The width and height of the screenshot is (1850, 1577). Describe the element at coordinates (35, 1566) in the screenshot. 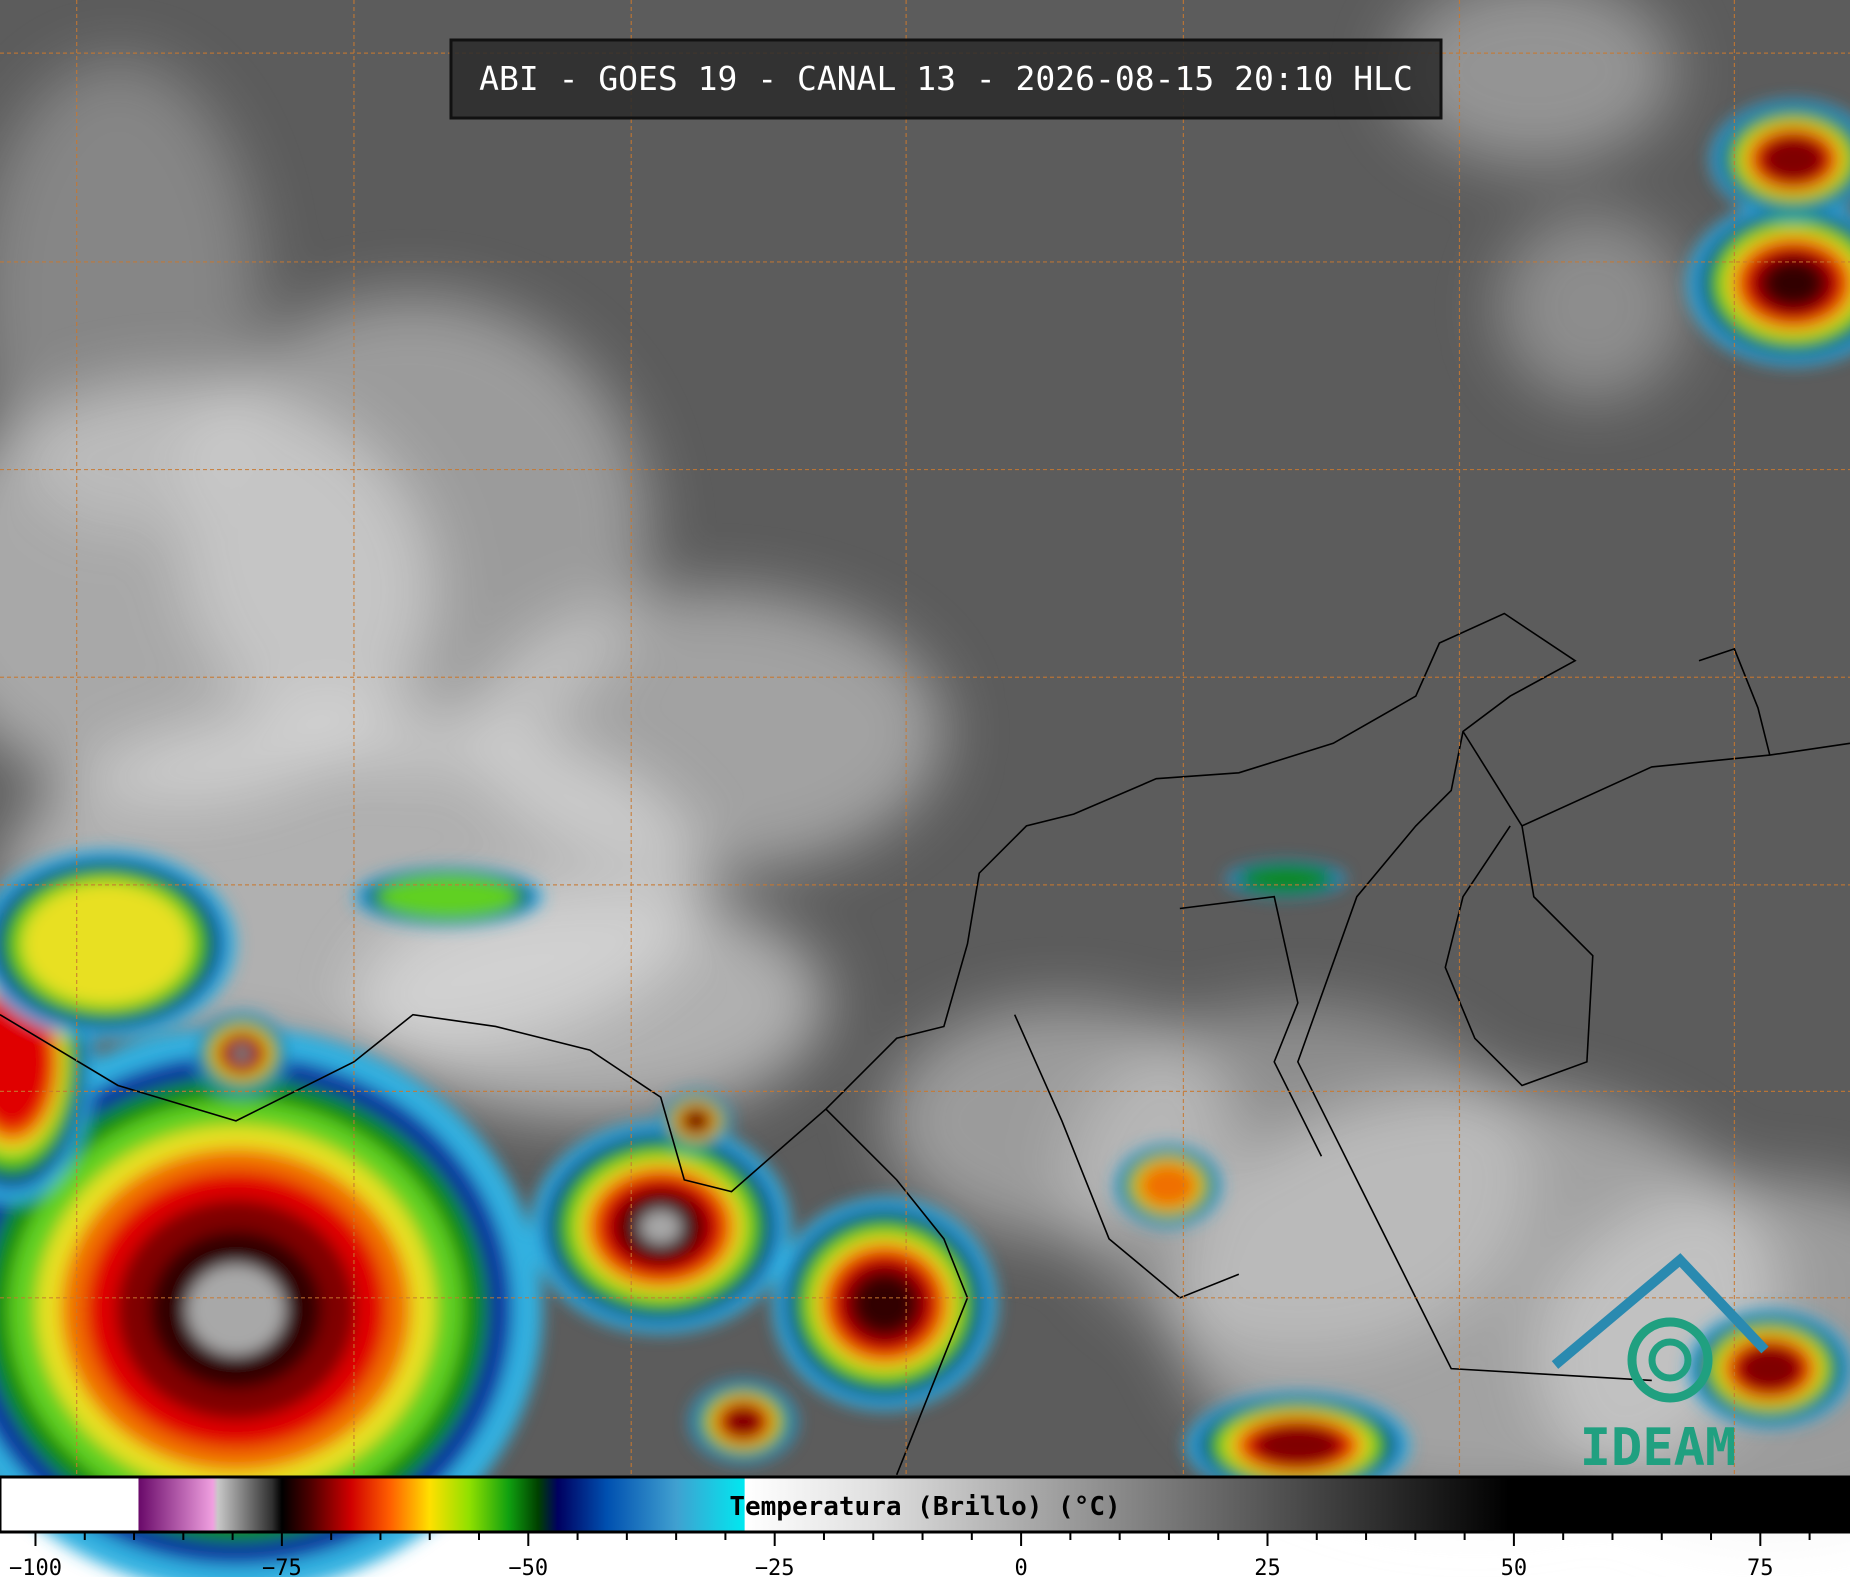

I see `colorbar-tick-label: −100` at that location.